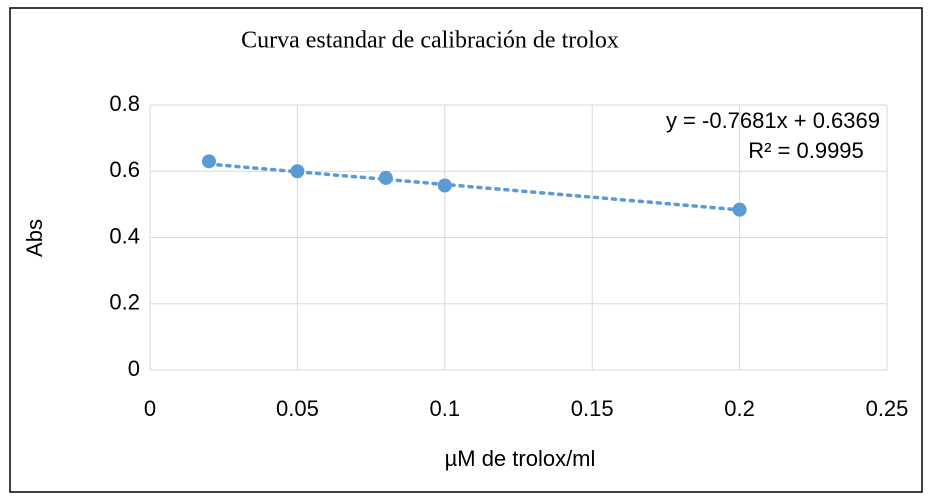 This screenshot has width=929, height=499. Describe the element at coordinates (124, 235) in the screenshot. I see `y-tick-label: 0.4` at that location.